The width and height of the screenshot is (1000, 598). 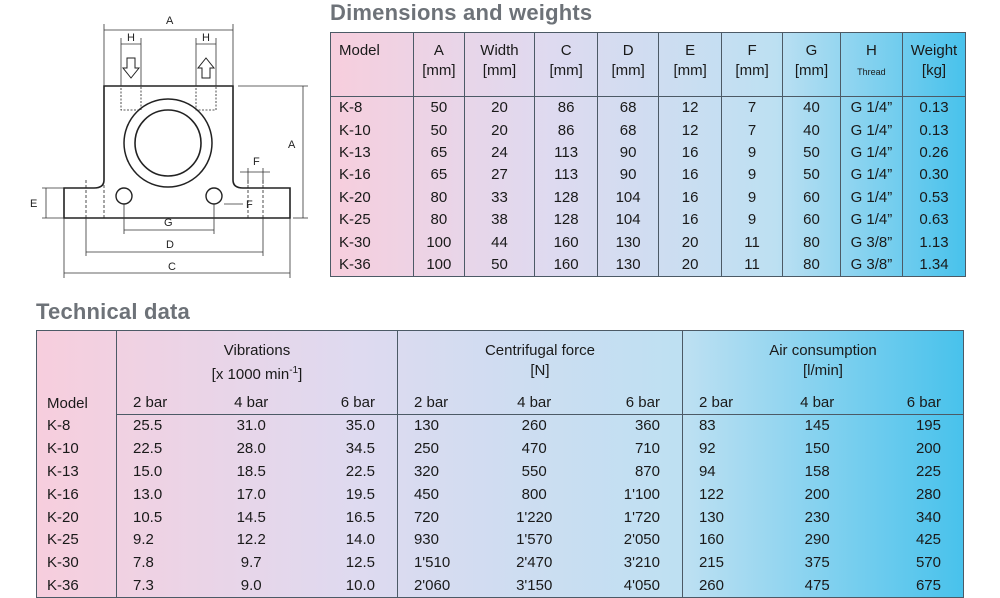 What do you see at coordinates (76, 426) in the screenshot?
I see `model-cell: K-8` at bounding box center [76, 426].